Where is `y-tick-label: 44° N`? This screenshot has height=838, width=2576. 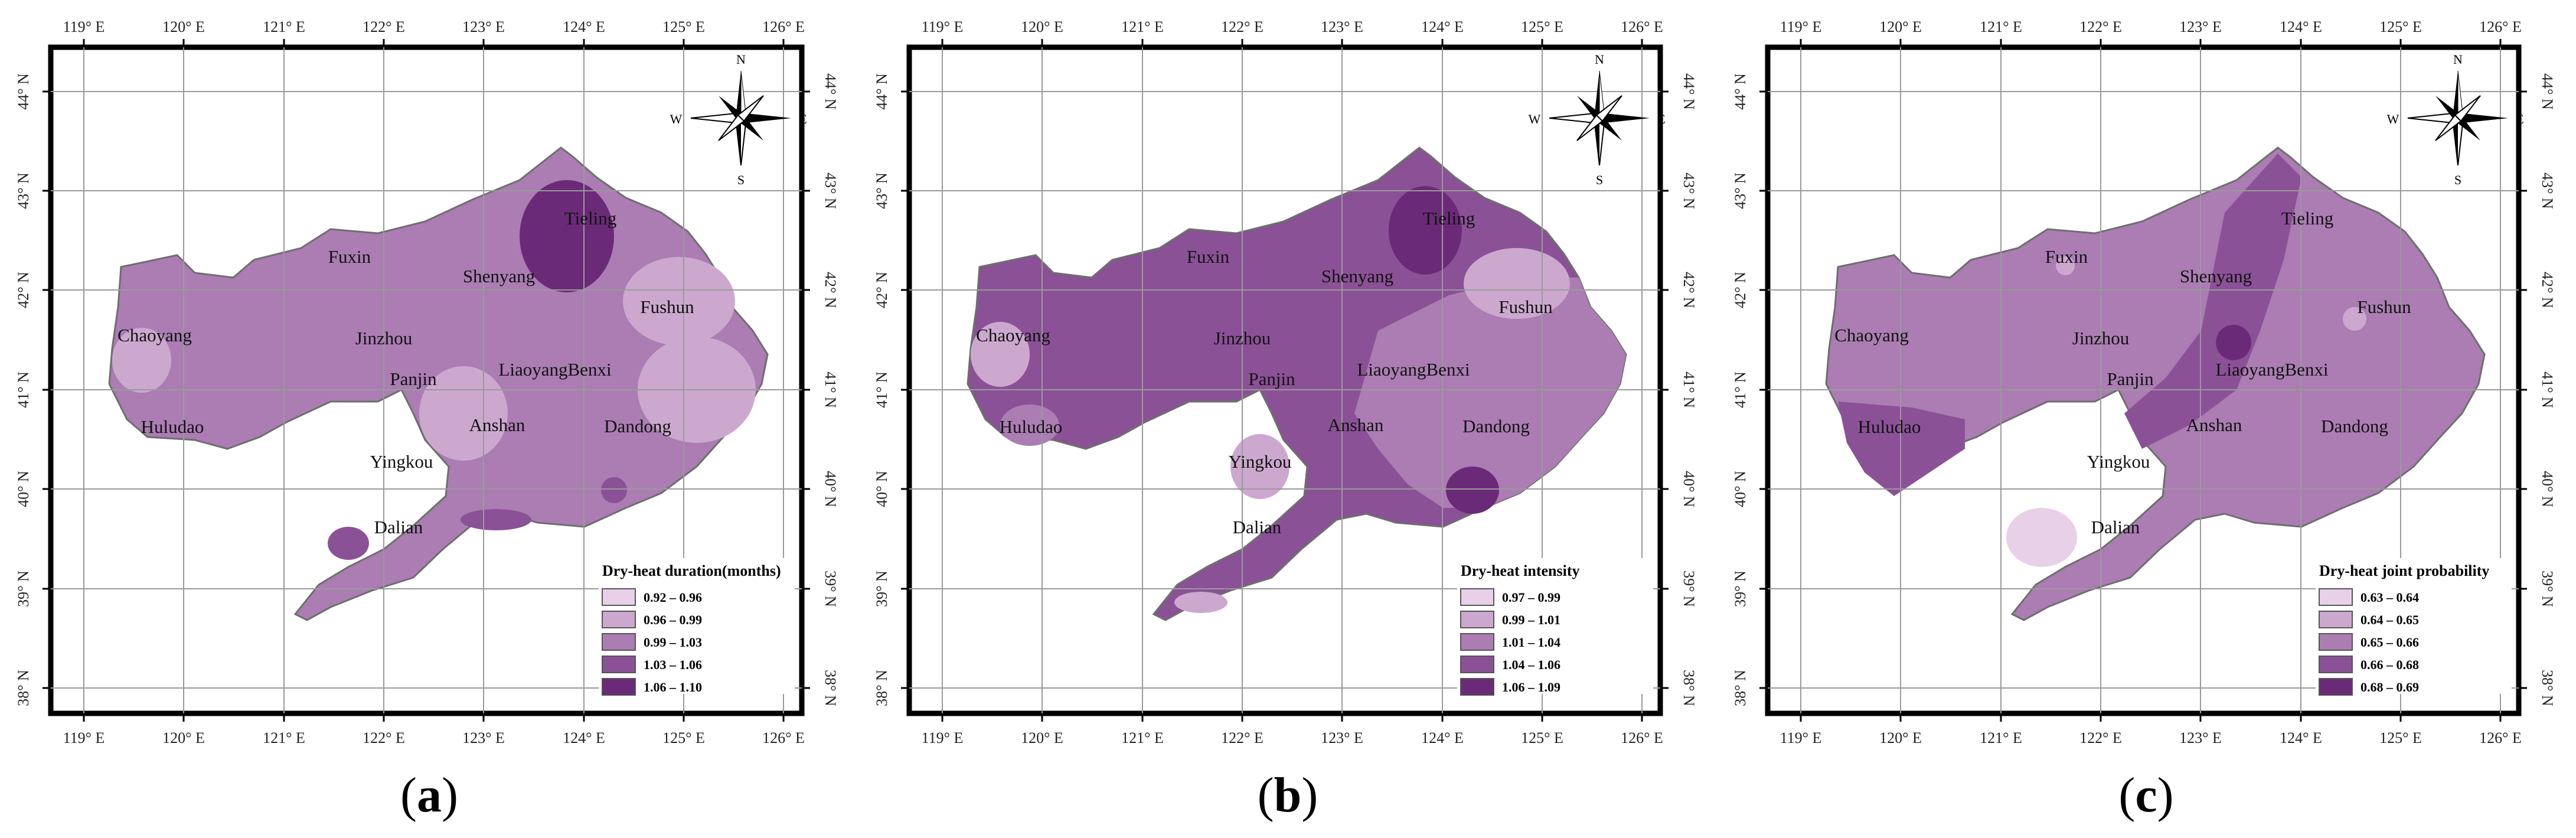
y-tick-label: 44° N is located at coordinates (1688, 91).